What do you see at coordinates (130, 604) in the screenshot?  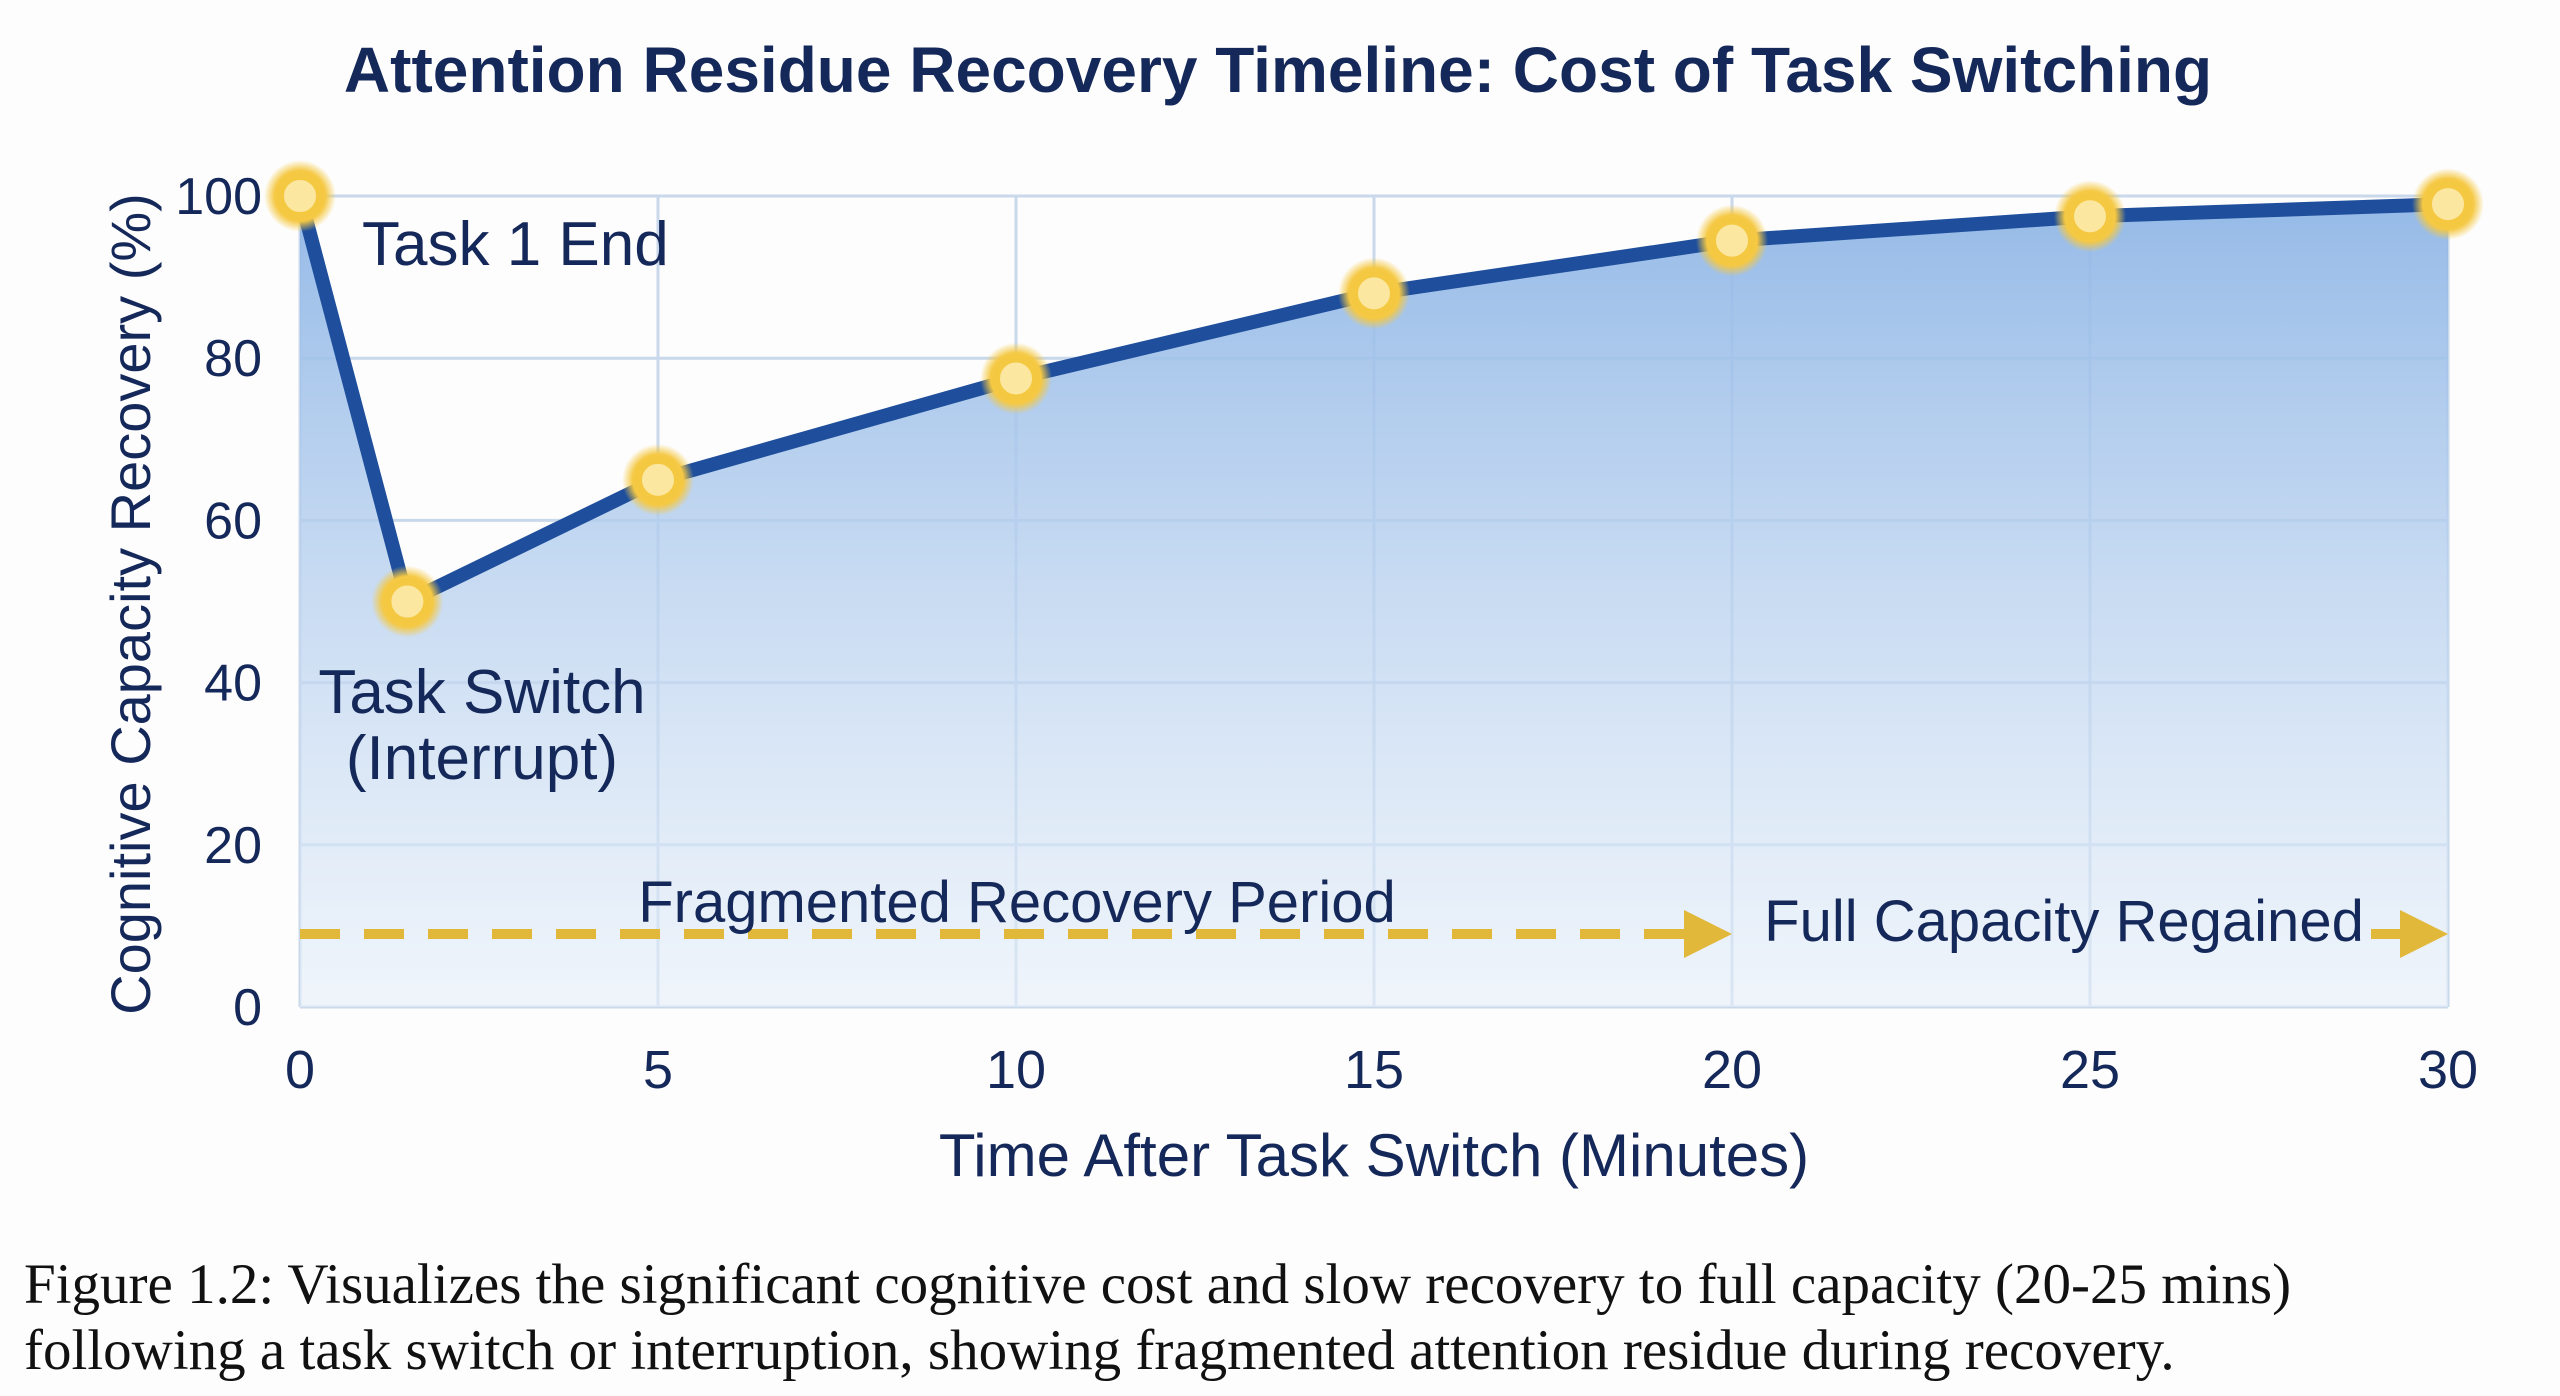 I see `y-axis-label: Cognitive Capacity Recovery (%)` at bounding box center [130, 604].